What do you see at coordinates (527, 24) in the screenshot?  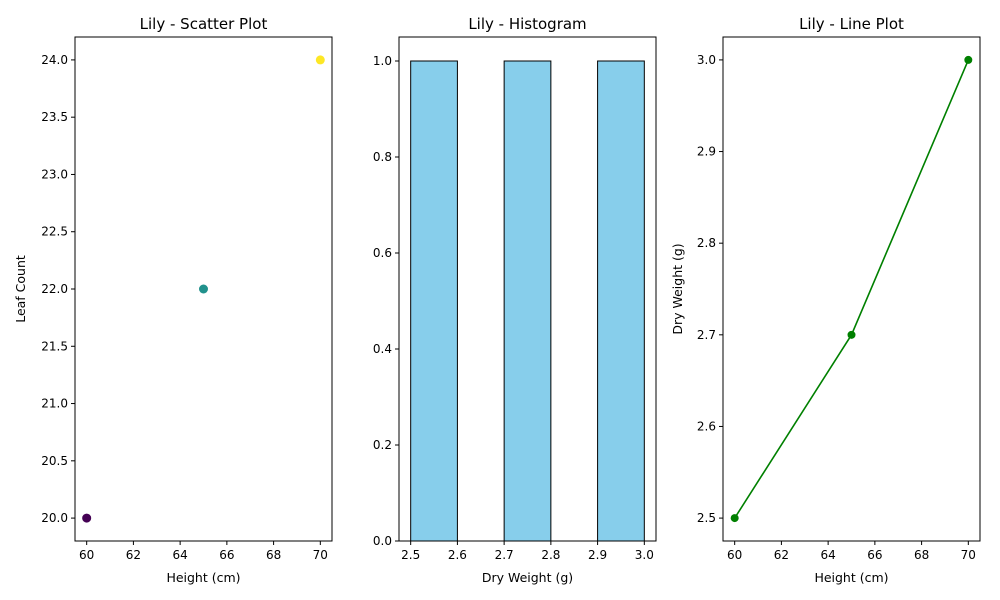 I see `histogram-title: Lily - Histogram` at bounding box center [527, 24].